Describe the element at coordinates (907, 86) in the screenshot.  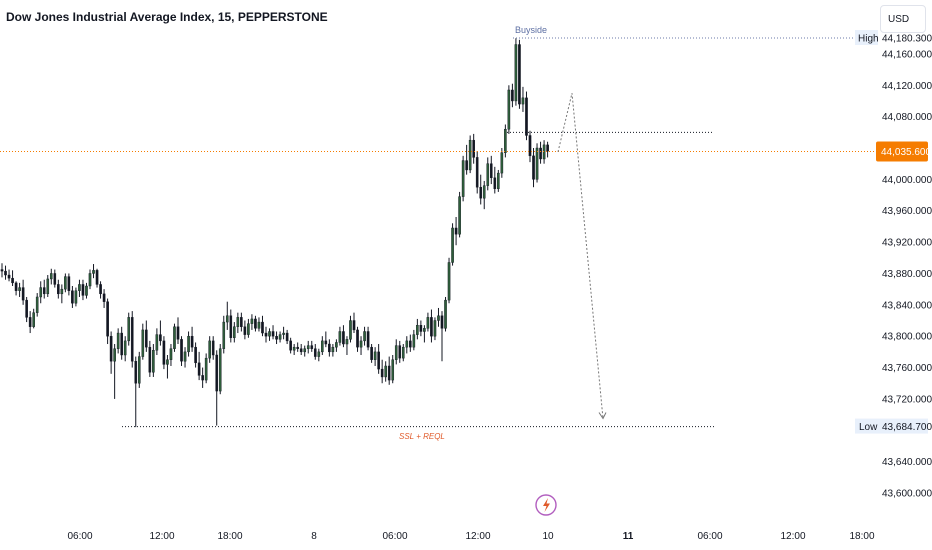
I see `y-tick-label: 44,120.000` at that location.